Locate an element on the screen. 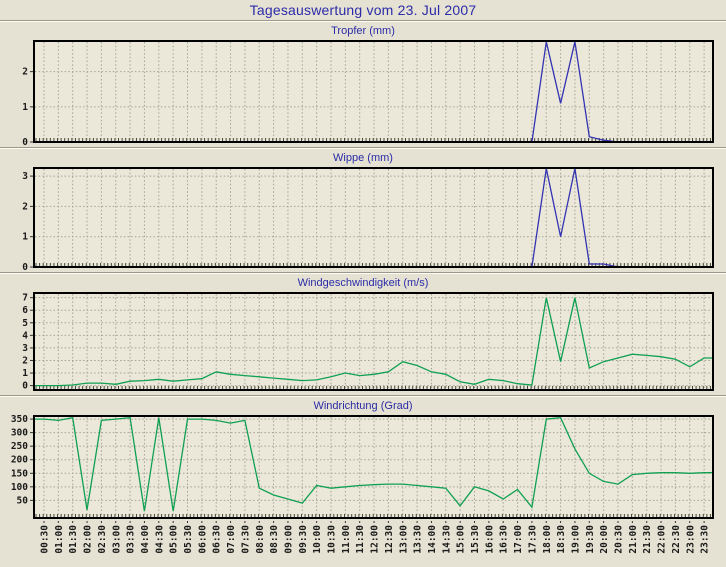  chart-title-tropfer: Tropfer (mm) is located at coordinates (363, 31).